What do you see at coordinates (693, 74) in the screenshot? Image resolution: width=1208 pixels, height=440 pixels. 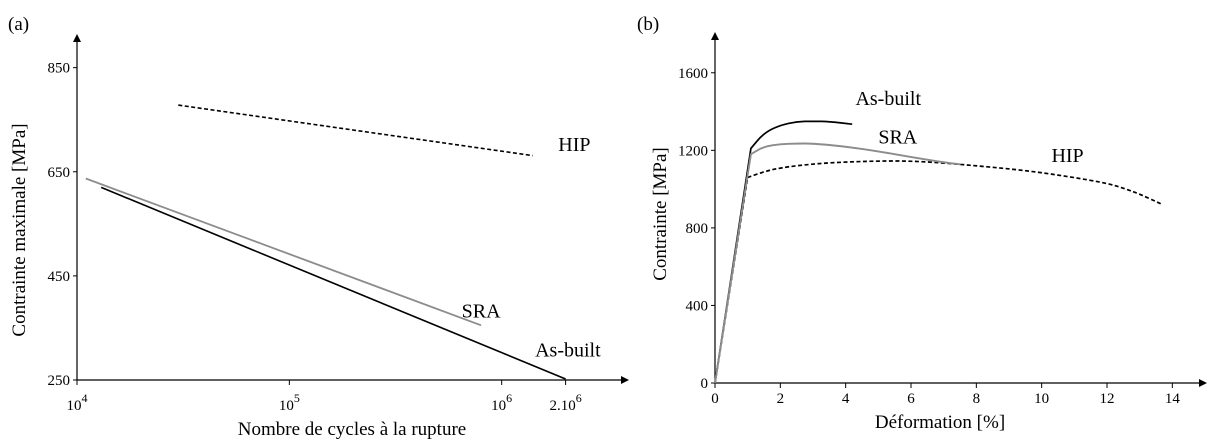 I see `y-tick-label-1600: 1600` at bounding box center [693, 74].